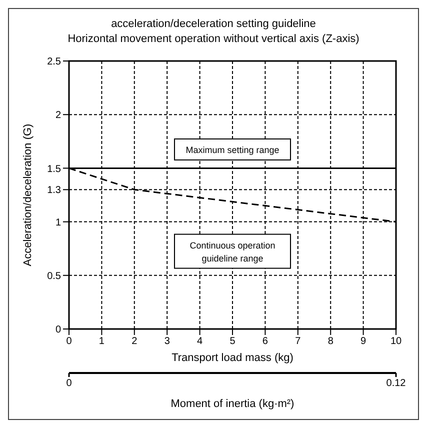  Describe the element at coordinates (298, 342) in the screenshot. I see `x-tick-label: 7` at that location.